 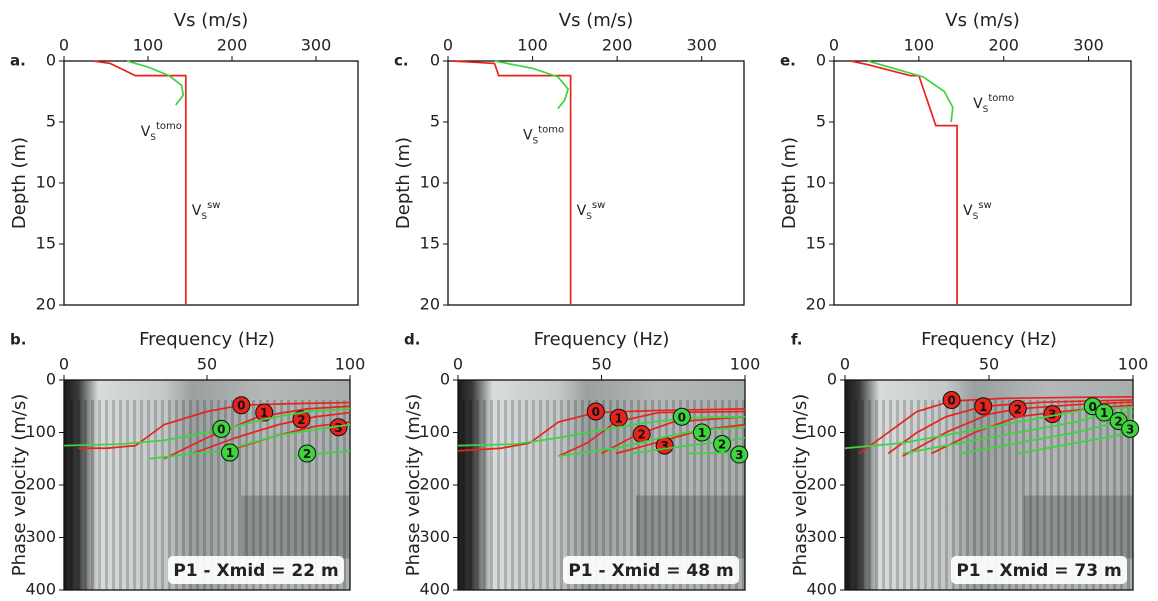 I want to click on y-tick-label: 15, so click(x=430, y=243).